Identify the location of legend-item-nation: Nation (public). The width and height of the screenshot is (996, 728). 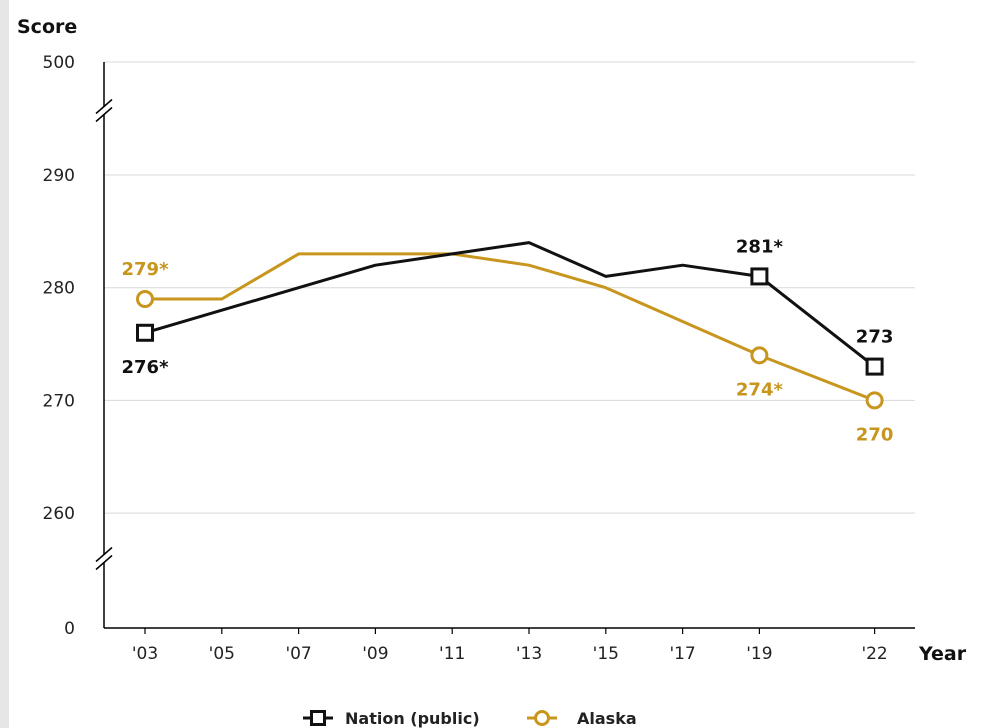
(391, 718).